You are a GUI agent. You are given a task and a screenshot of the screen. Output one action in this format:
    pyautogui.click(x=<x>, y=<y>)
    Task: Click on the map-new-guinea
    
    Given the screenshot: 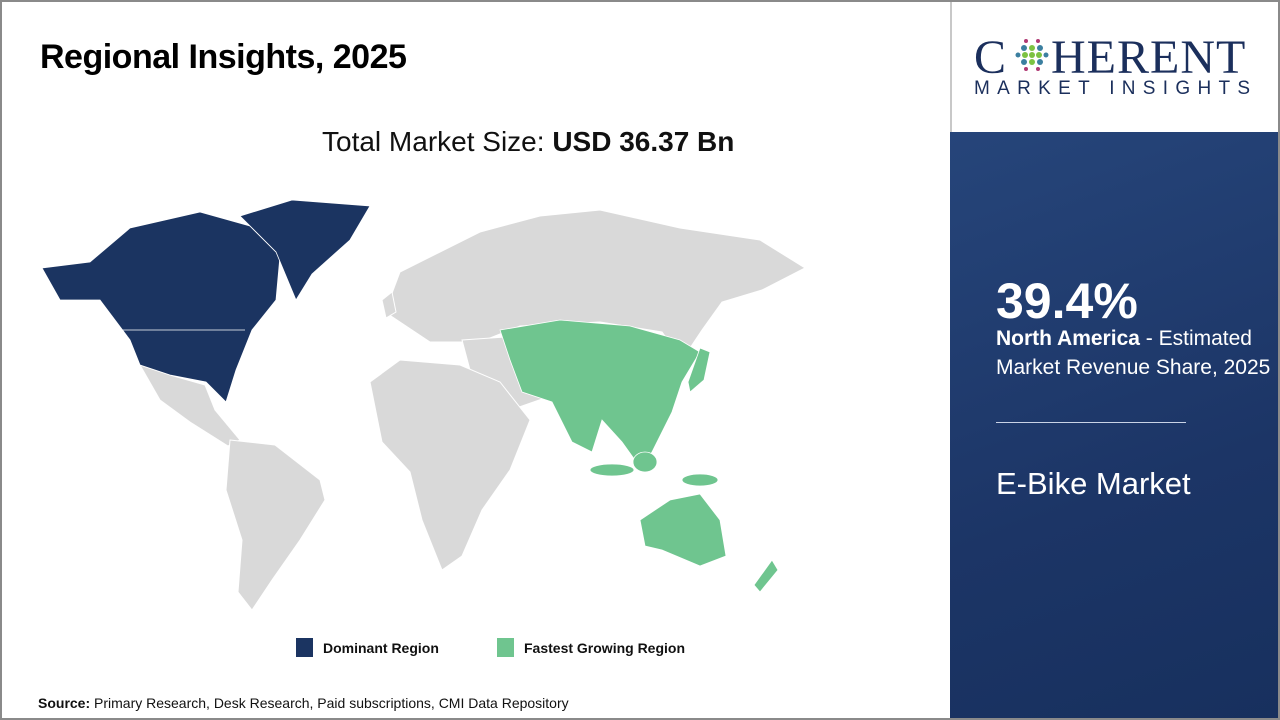 What is the action you would take?
    pyautogui.click(x=700, y=480)
    